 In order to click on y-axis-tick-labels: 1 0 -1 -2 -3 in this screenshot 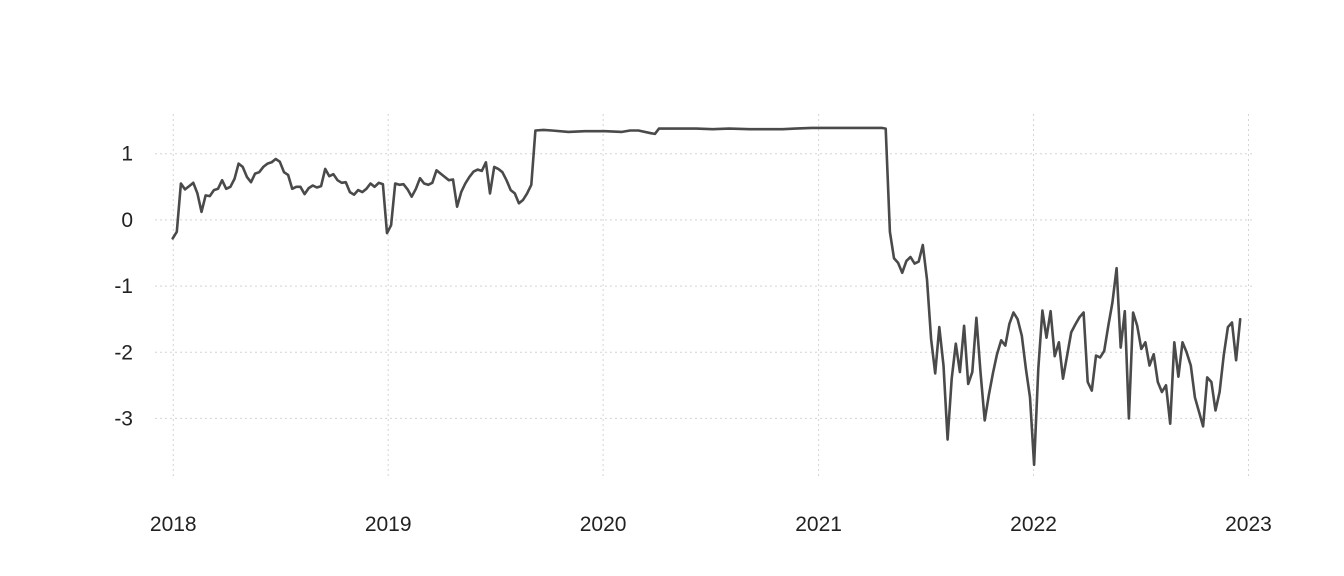, I will do `click(123, 287)`.